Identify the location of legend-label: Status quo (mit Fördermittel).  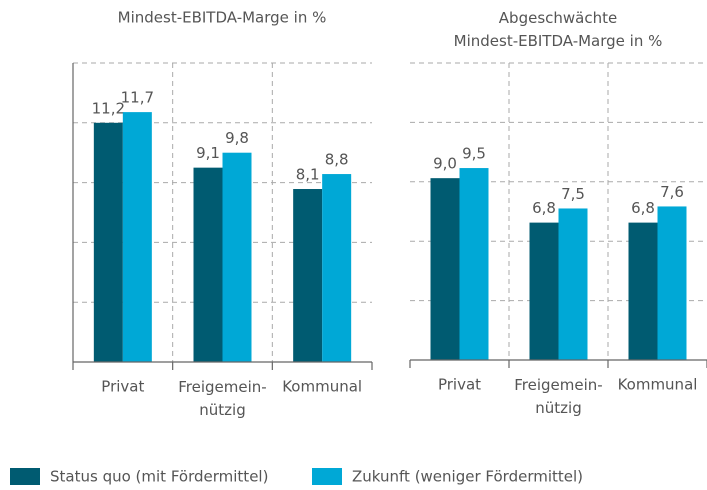
(159, 477).